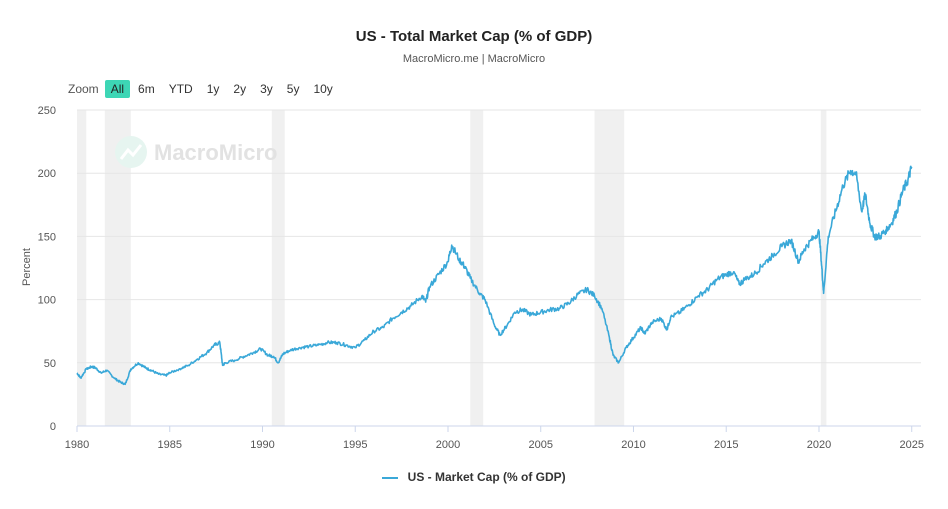 This screenshot has height=509, width=948. What do you see at coordinates (240, 89) in the screenshot?
I see `zoom-2y-button: 2y` at bounding box center [240, 89].